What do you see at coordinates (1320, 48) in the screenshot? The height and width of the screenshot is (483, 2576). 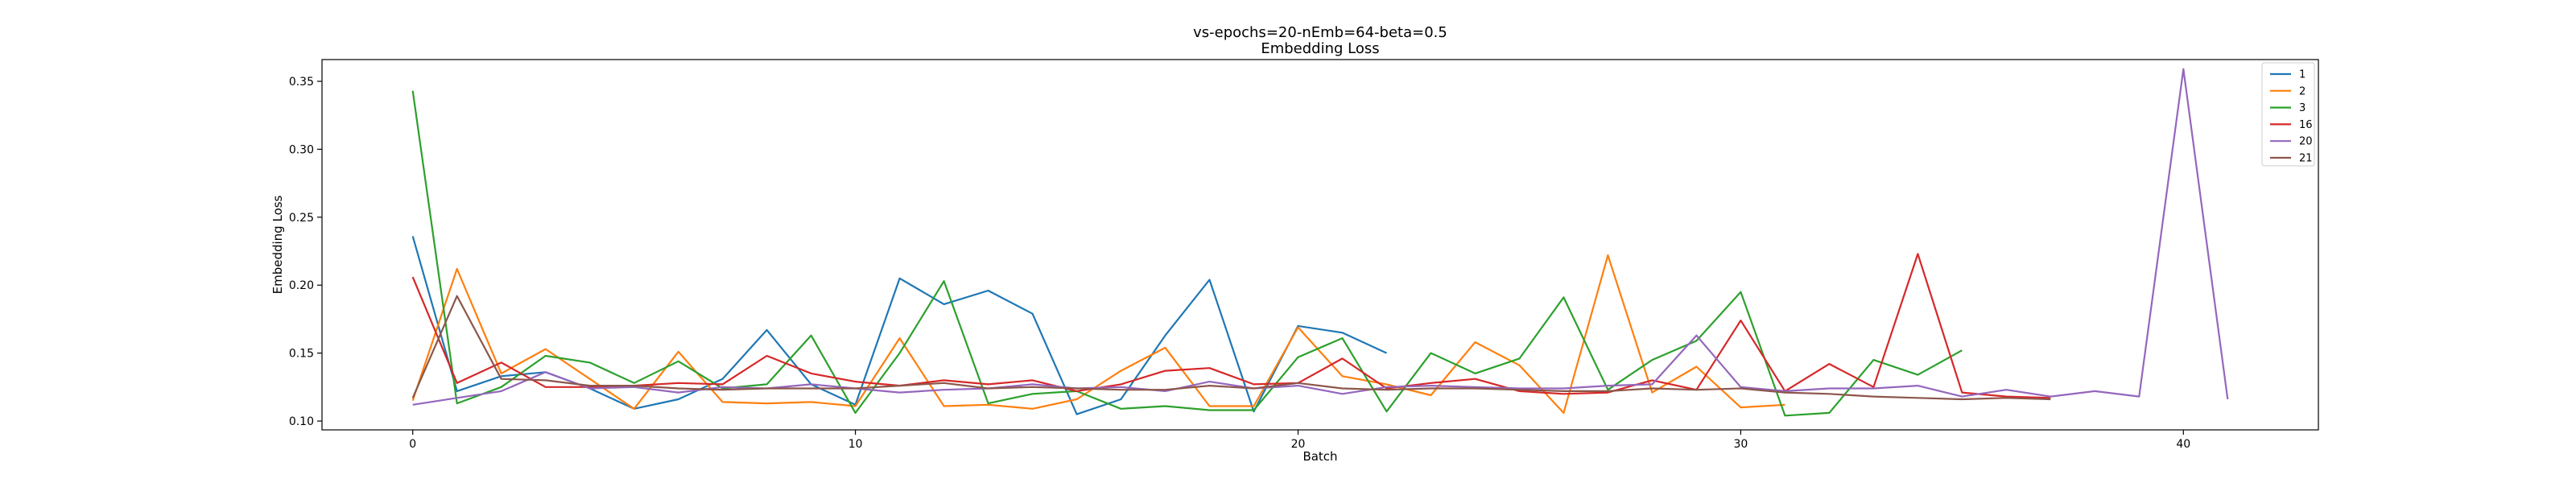 I see `chart-subtitle: Embedding Loss` at bounding box center [1320, 48].